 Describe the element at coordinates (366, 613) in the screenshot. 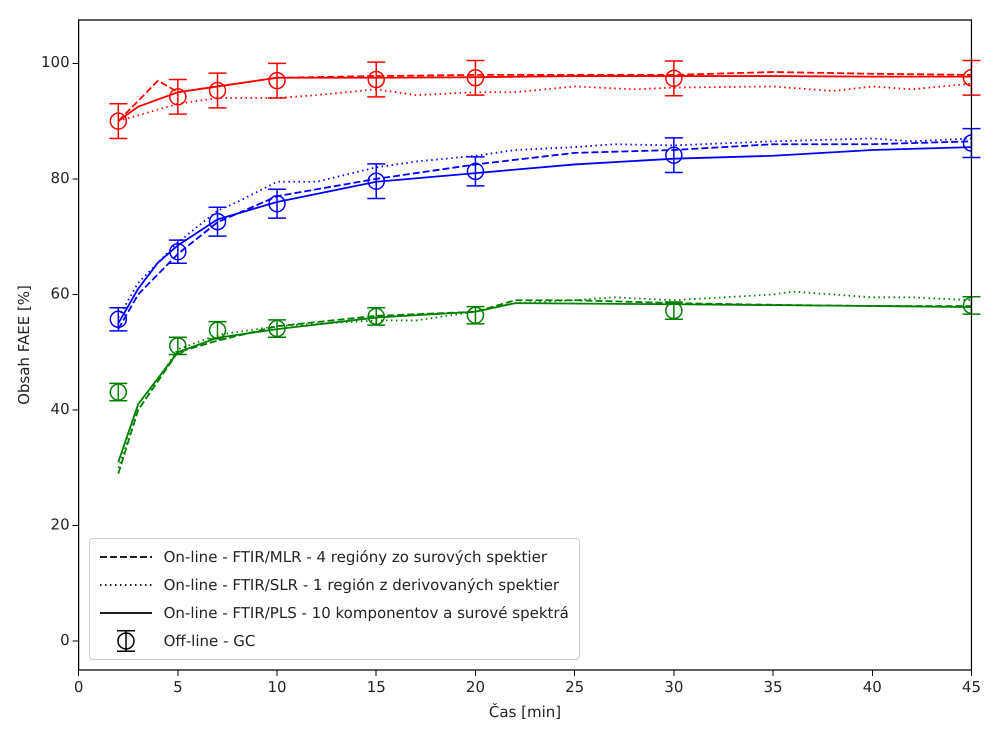

I see `legend-label: On-line - FTIR/PLS - 10 komponentov a surové spektrá` at that location.